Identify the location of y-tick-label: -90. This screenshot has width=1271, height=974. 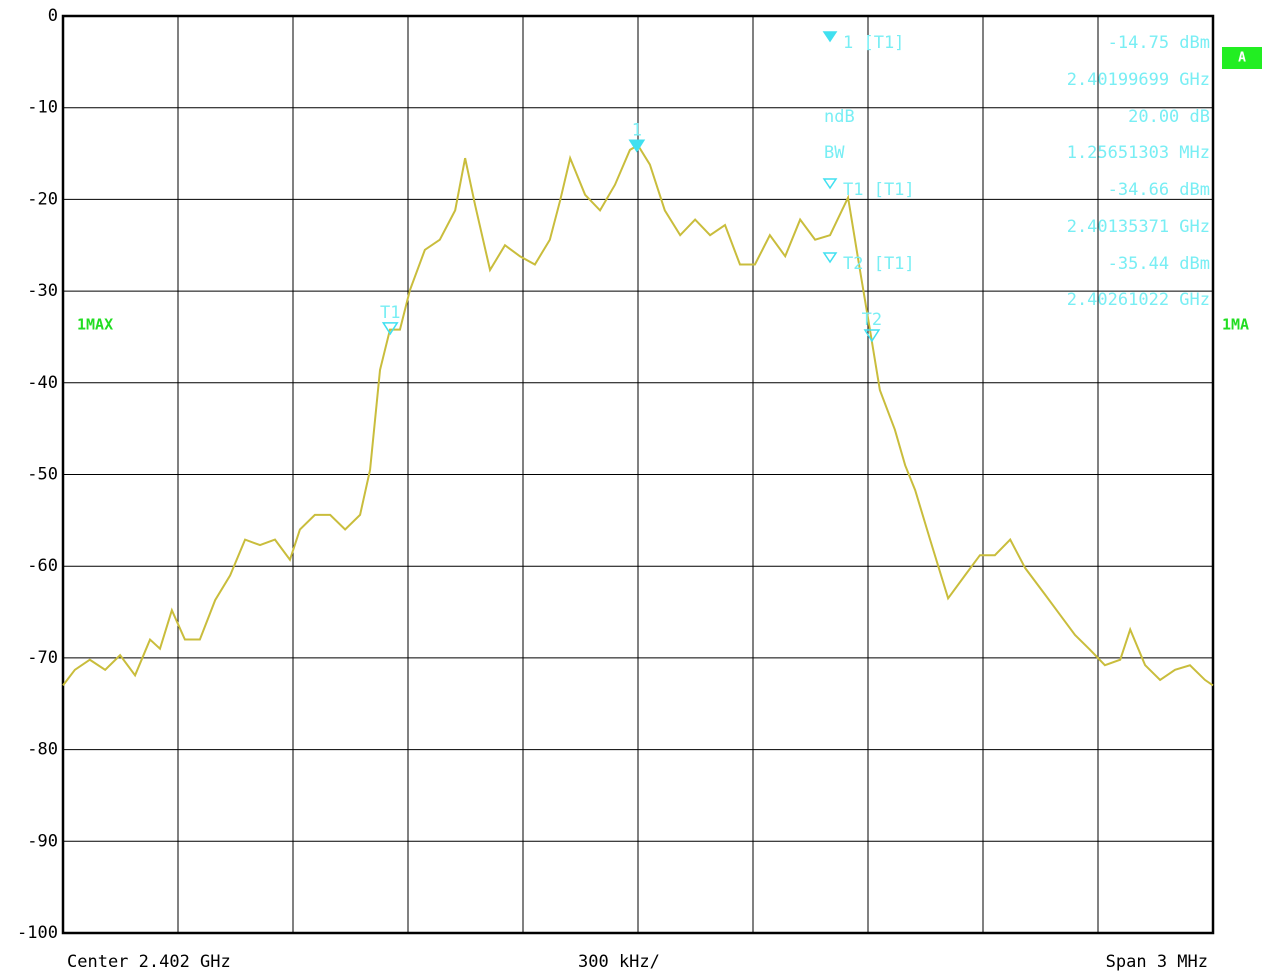
(42, 841).